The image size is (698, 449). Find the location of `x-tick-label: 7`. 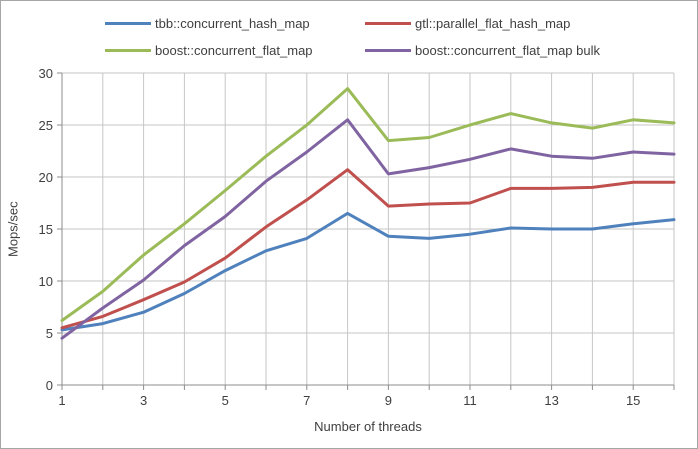

x-tick-label: 7 is located at coordinates (306, 400).